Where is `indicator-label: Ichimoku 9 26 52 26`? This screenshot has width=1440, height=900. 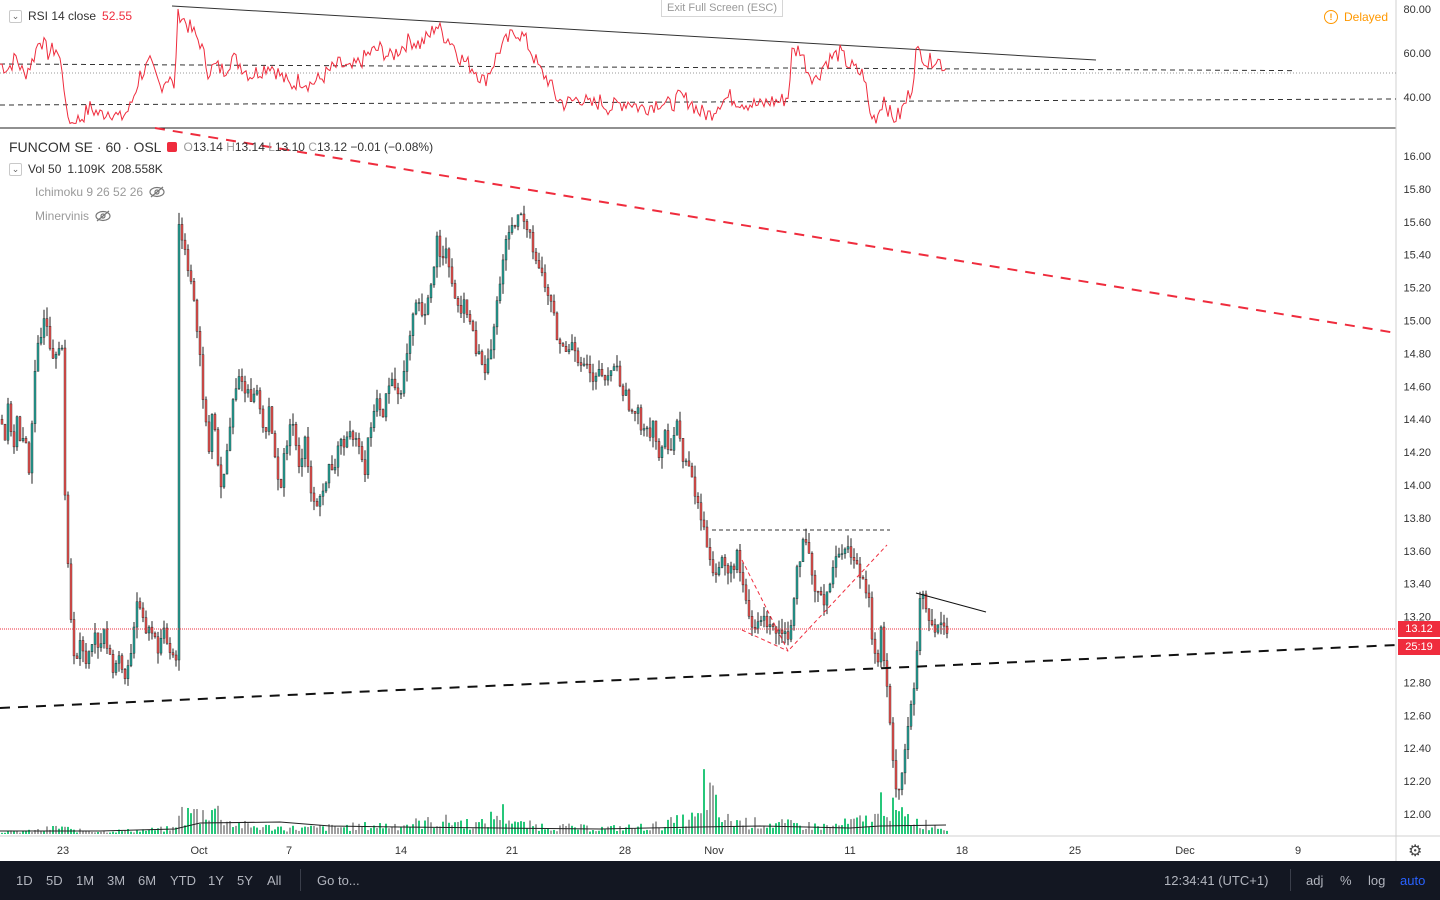 indicator-label: Ichimoku 9 26 52 26 is located at coordinates (89, 192).